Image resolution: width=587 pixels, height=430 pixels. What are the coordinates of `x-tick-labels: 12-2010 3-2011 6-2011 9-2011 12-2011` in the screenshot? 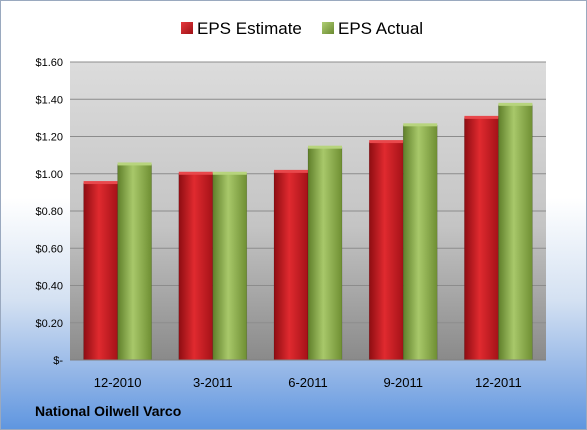 It's located at (308, 382).